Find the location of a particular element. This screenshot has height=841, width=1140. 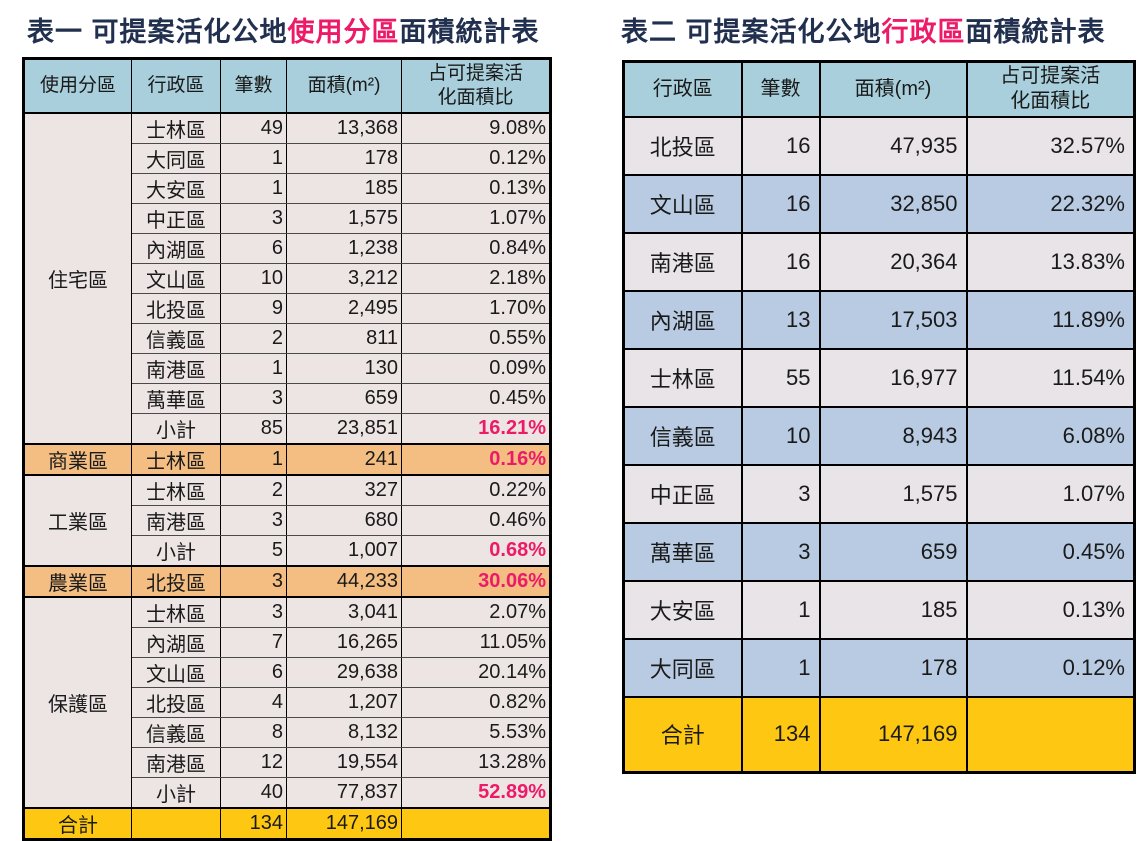

district-cell: 南港區 is located at coordinates (176, 520).